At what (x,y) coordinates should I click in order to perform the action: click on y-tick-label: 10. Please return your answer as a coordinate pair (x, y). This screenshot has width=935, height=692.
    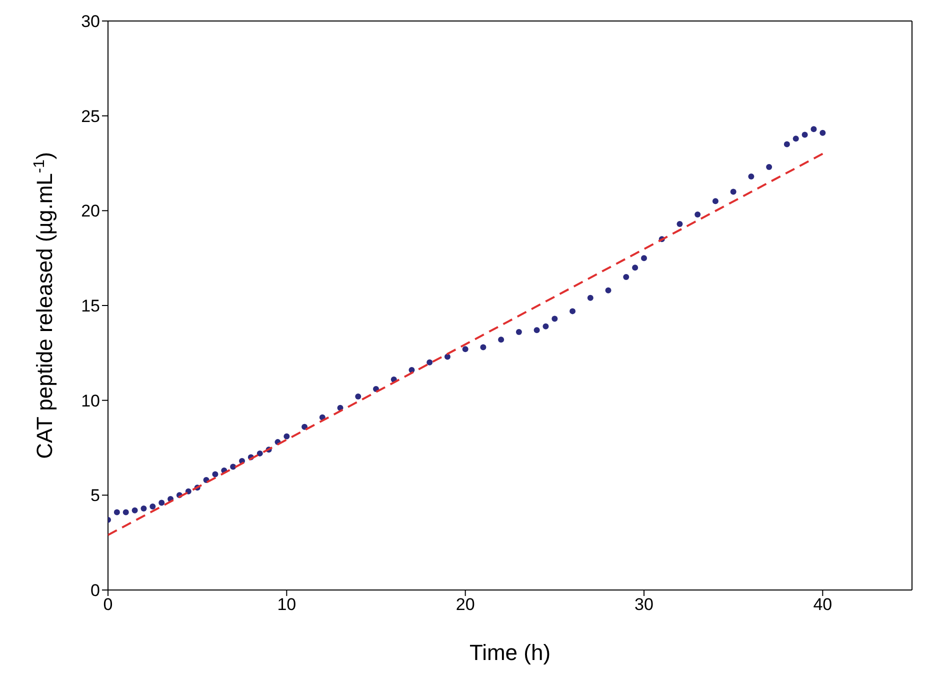
    Looking at the image, I should click on (90, 400).